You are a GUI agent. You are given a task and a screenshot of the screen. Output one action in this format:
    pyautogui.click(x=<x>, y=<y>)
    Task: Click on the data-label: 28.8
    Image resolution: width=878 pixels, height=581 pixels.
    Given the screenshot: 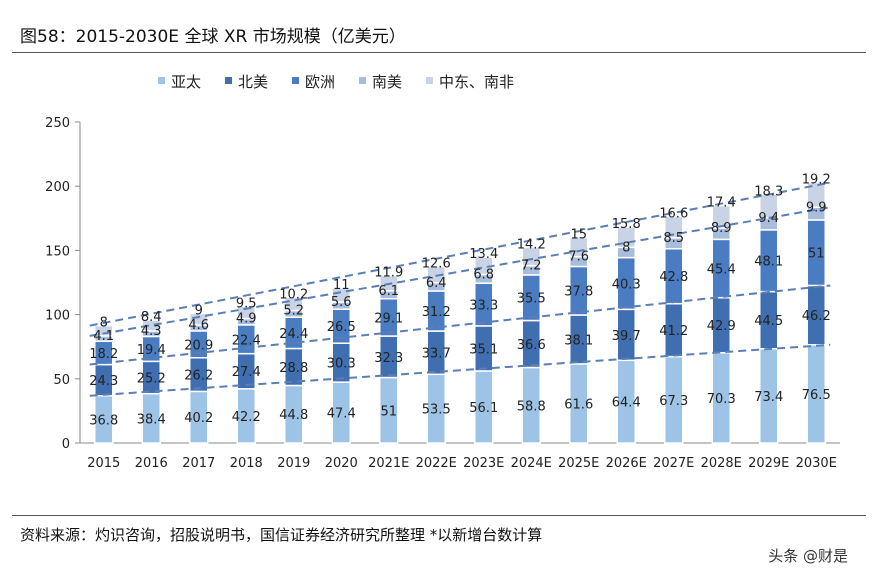 What is the action you would take?
    pyautogui.click(x=293, y=368)
    